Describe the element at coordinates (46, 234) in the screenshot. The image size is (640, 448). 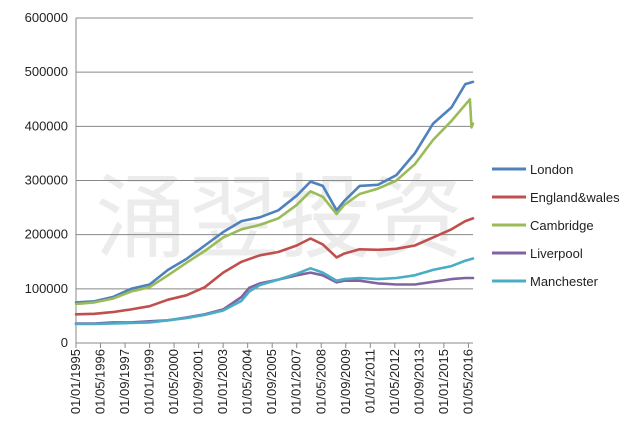
I see `y-tick-label: 200000` at that location.